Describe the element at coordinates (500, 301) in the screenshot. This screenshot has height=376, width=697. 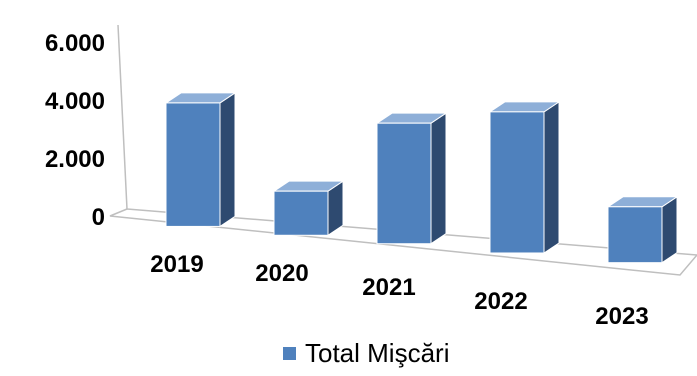
I see `x-tick-label: 2022` at that location.